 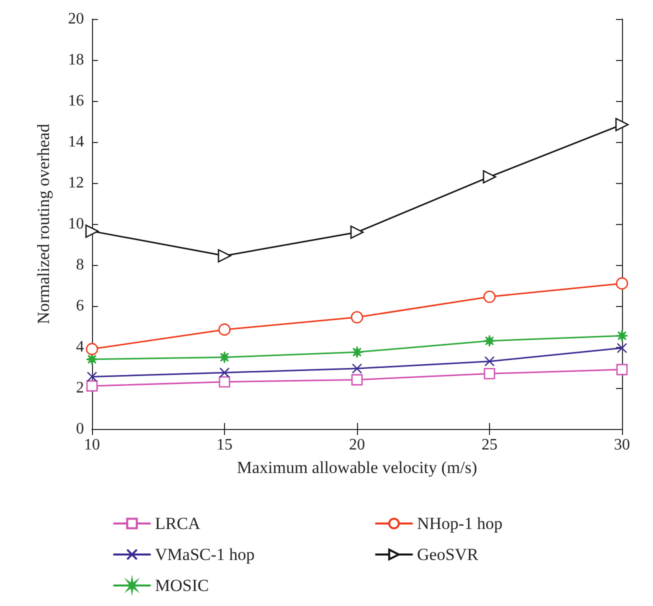 What do you see at coordinates (357, 467) in the screenshot?
I see `x-axis-title: Maximum allowable velocity (m/s)` at bounding box center [357, 467].